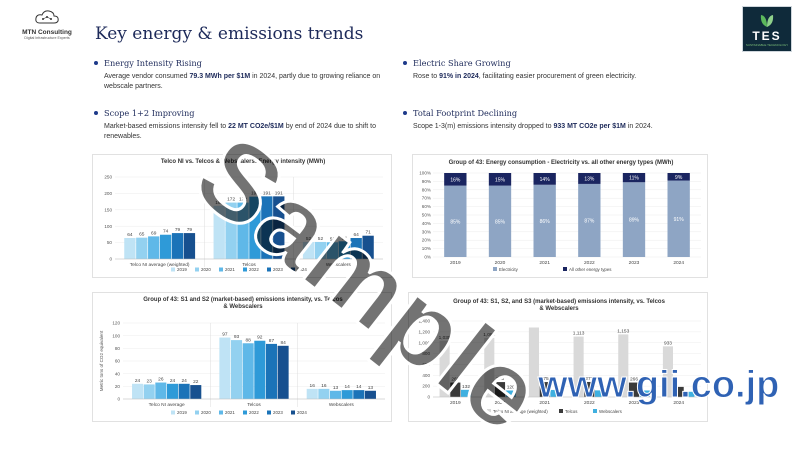  I want to click on bullet-heading: Electric Share Growing, so click(573, 63).